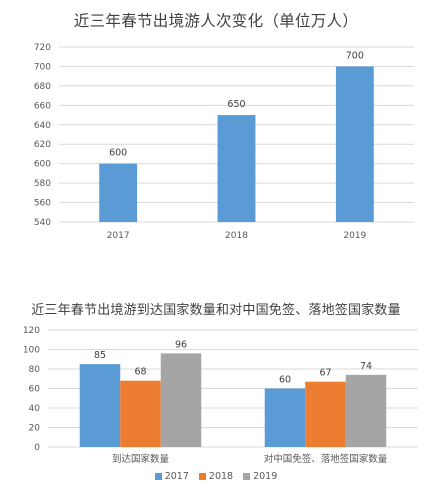 Image resolution: width=432 pixels, height=493 pixels. Describe the element at coordinates (42, 87) in the screenshot. I see `y-tick-label: 680` at that location.